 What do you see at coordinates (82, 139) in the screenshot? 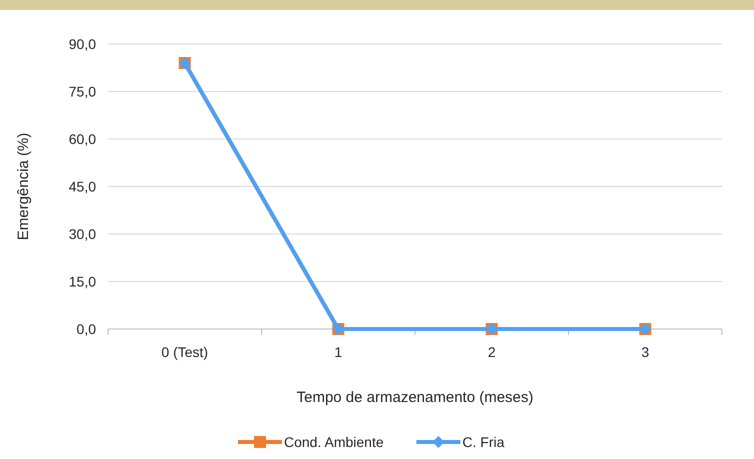
I see `y-tick-label: 60,0` at bounding box center [82, 139].